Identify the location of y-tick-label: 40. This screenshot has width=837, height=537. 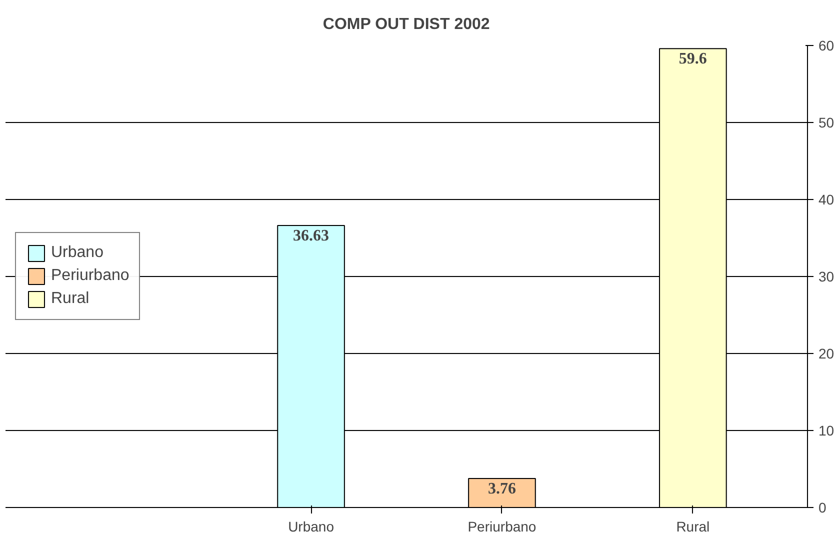
(826, 200).